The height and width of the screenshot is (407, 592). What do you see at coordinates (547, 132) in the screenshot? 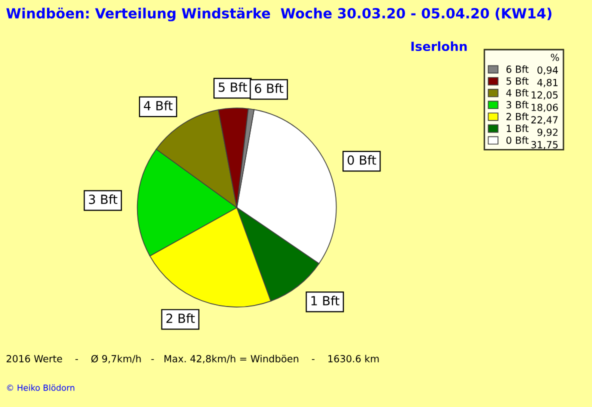
I see `data-label: 9,92` at bounding box center [547, 132].